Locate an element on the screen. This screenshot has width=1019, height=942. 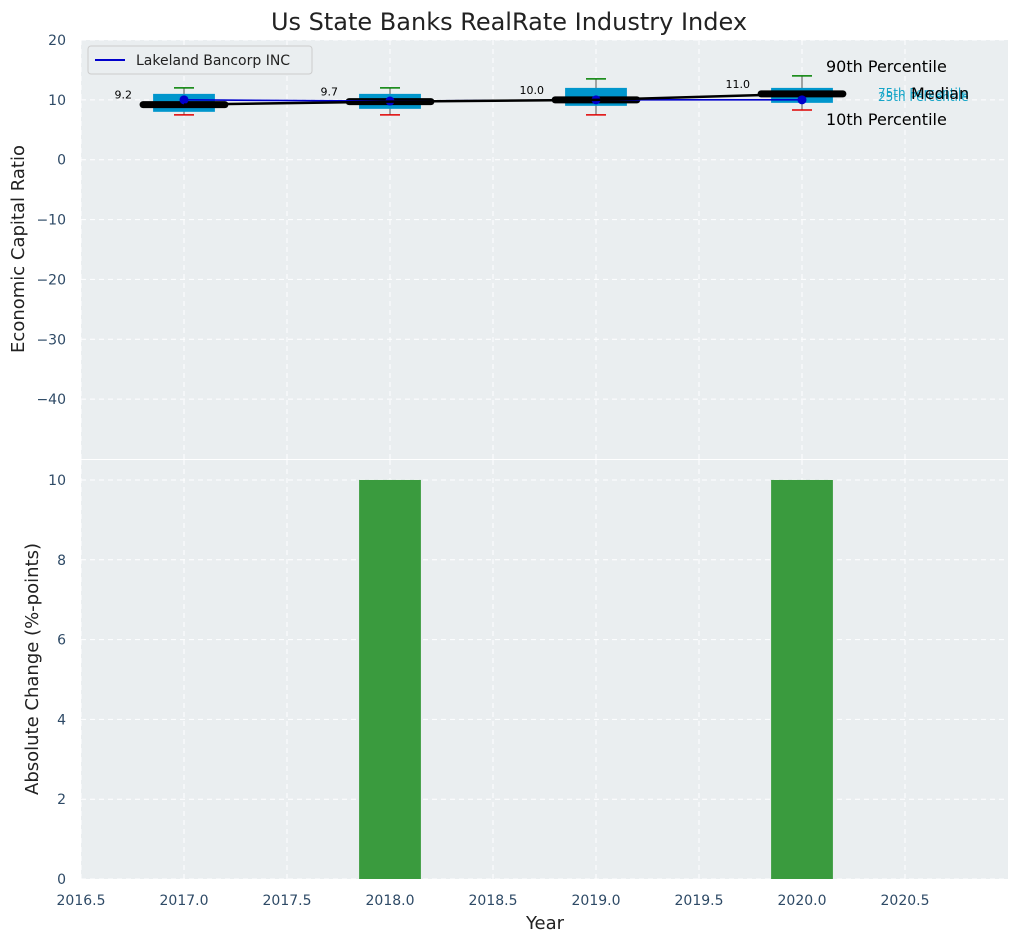
legend-label-lakeland: Lakeland Bancorp INC is located at coordinates (213, 61).